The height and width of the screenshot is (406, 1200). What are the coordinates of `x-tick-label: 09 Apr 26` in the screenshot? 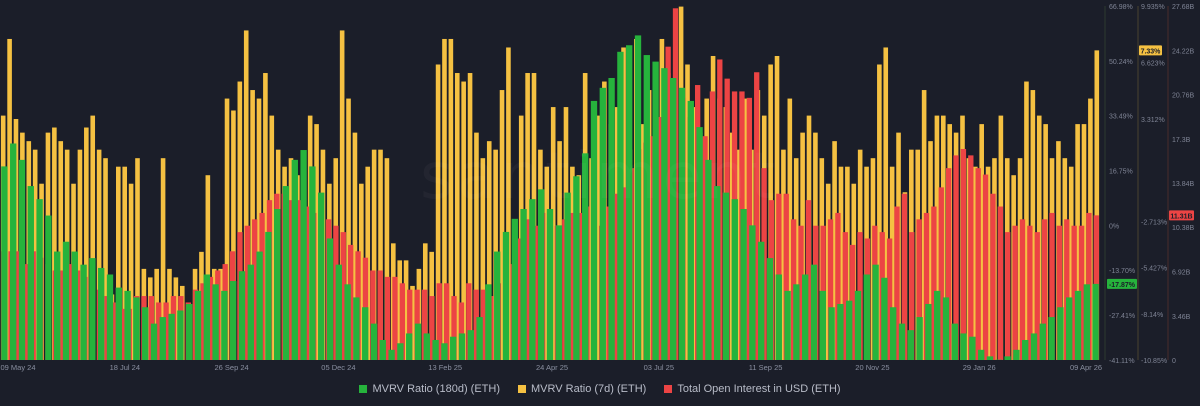 It's located at (1086, 367).